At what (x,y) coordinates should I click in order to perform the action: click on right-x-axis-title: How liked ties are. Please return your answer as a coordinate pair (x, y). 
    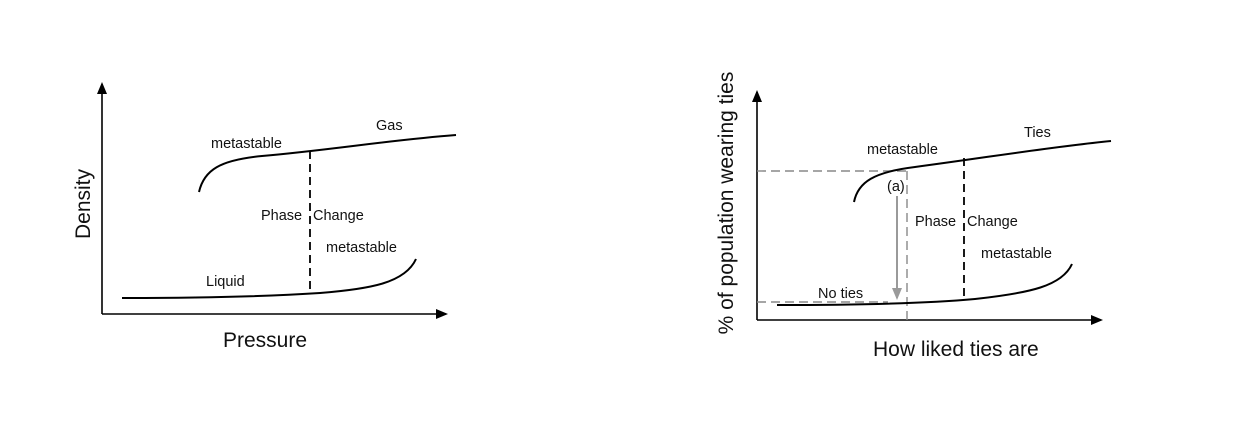
    Looking at the image, I should click on (956, 349).